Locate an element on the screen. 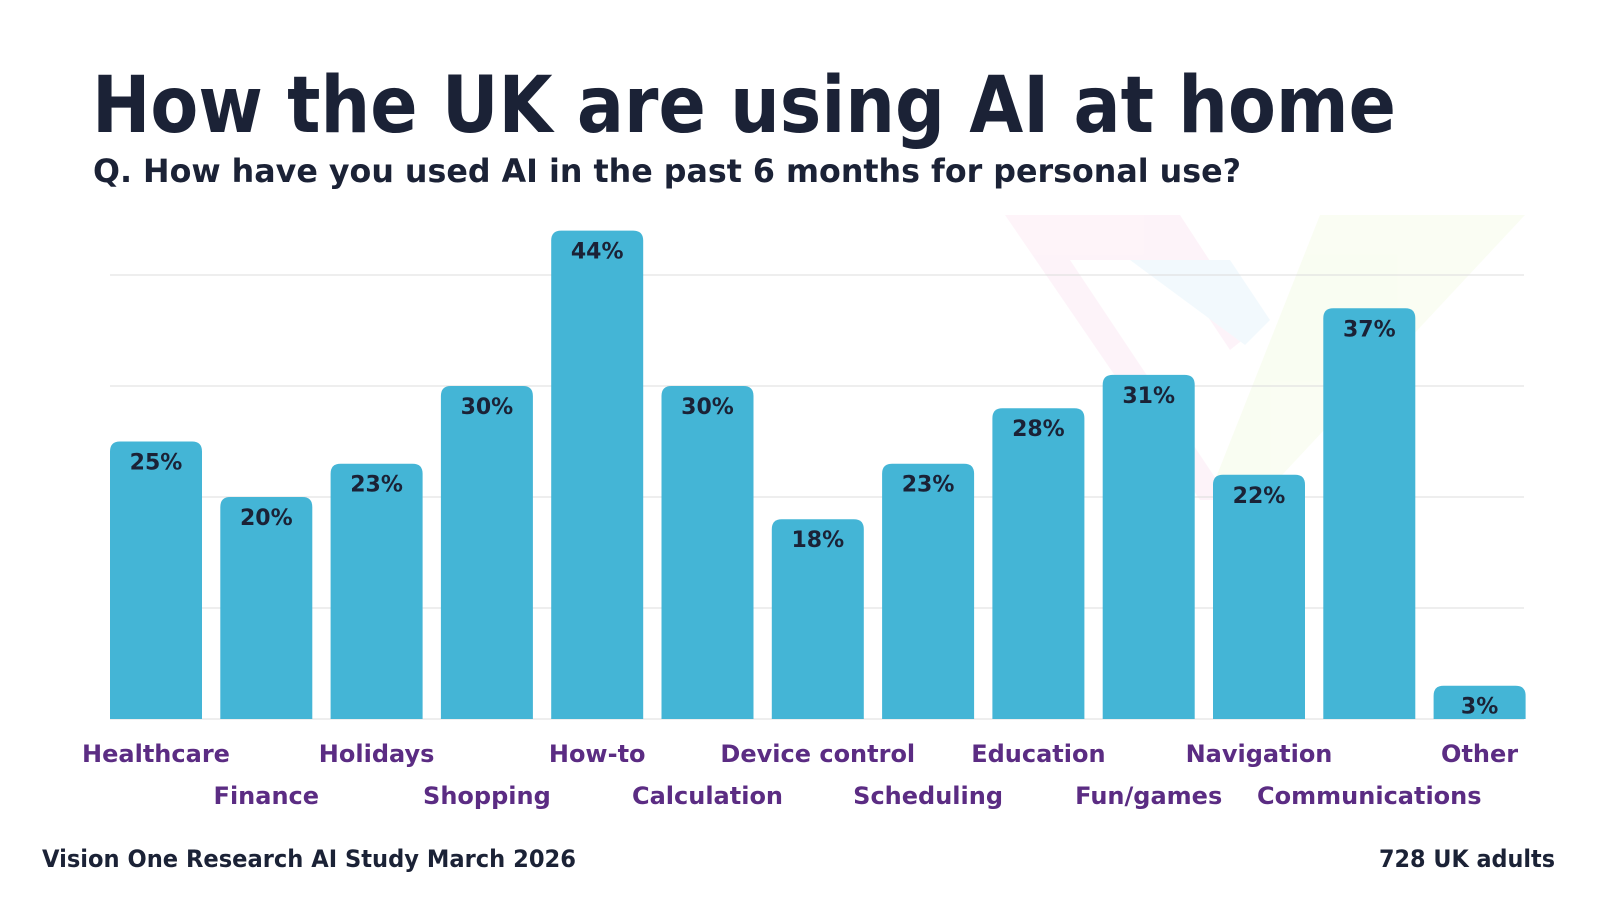  chart-title: How the UK are using AI at home is located at coordinates (744, 106).